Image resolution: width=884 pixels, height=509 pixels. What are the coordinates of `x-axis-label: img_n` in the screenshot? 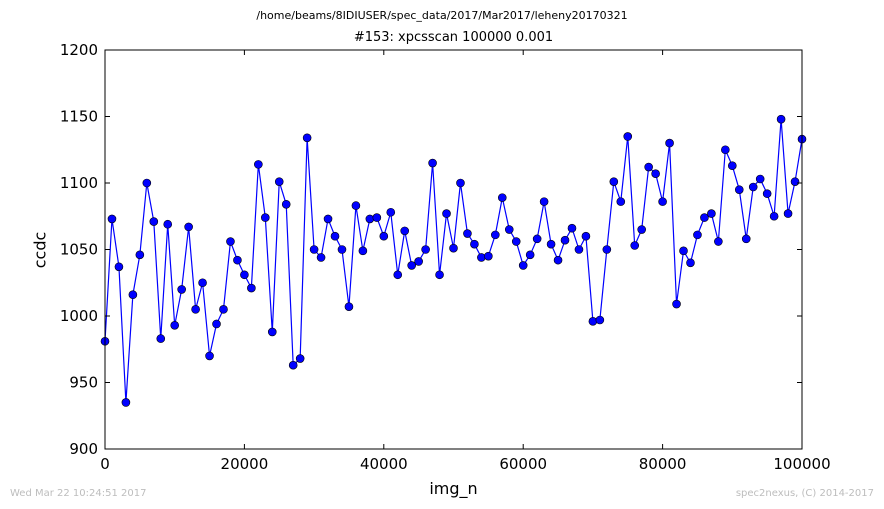 It's located at (453, 488).